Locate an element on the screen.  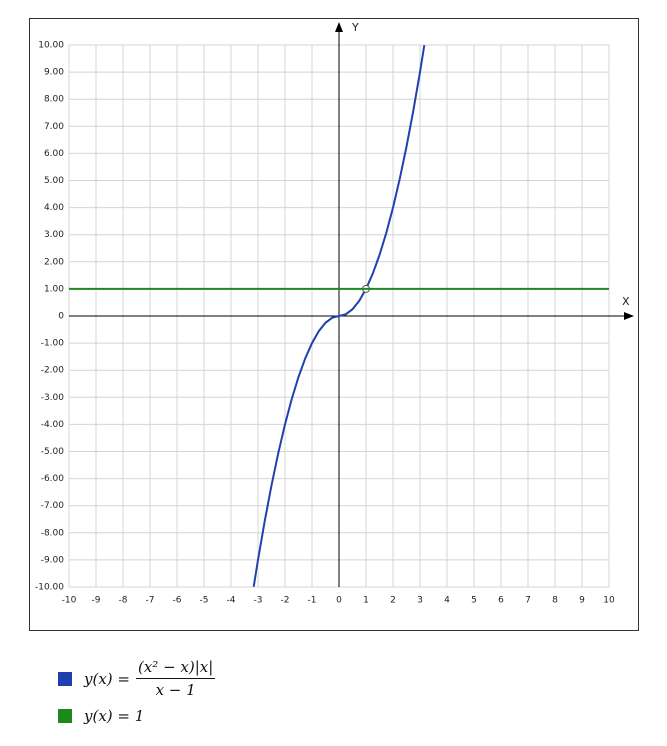
x-arrow is located at coordinates (629, 316).